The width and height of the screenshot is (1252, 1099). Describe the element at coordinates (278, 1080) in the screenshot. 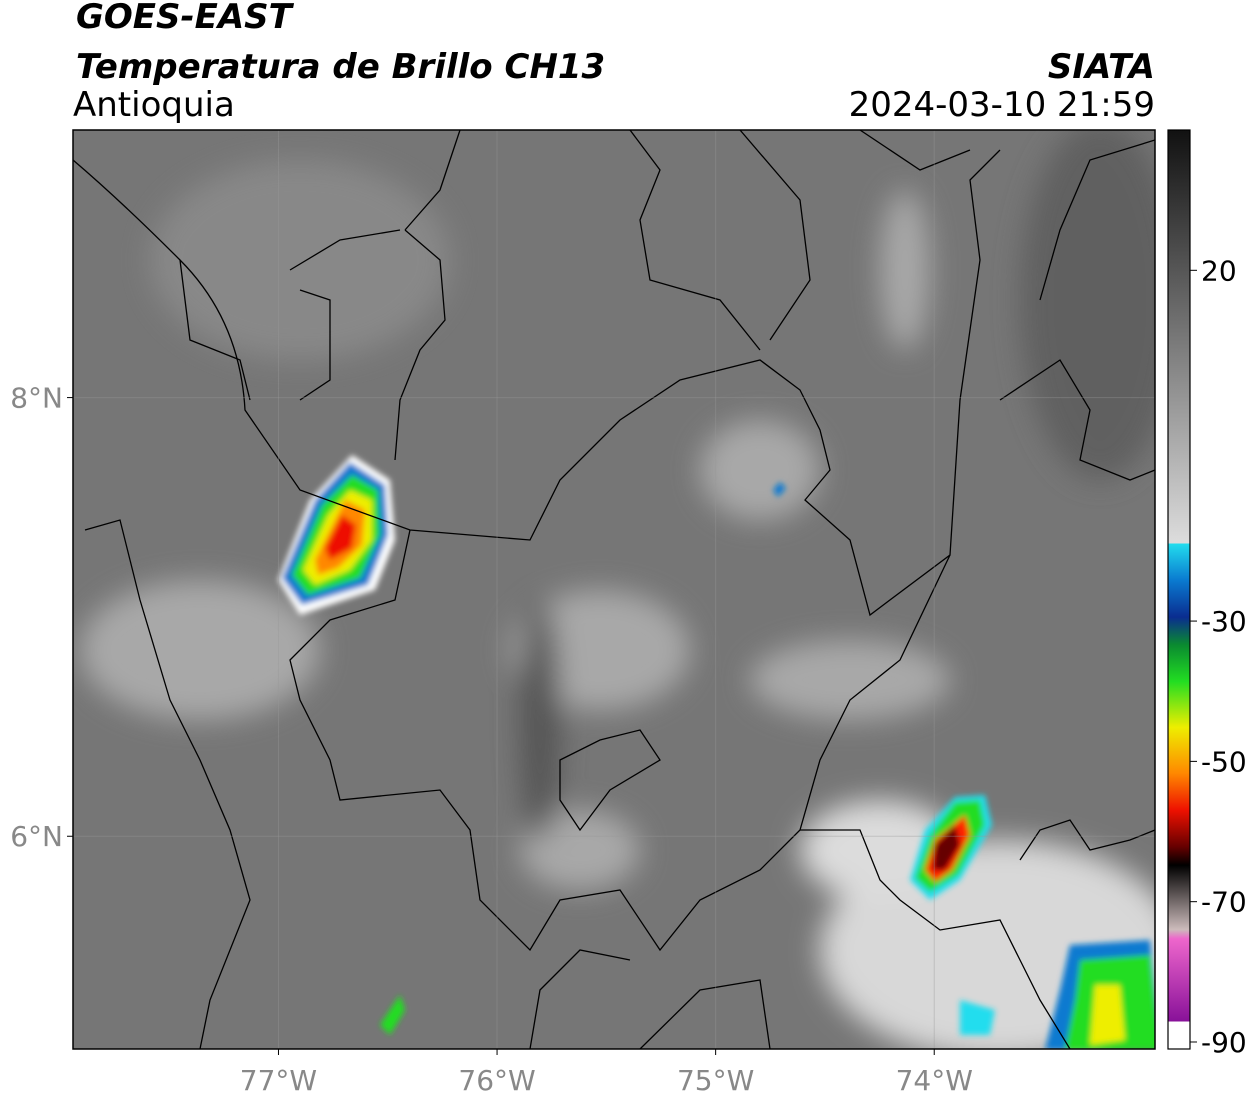

I see `x-tick-label: 77°W` at that location.